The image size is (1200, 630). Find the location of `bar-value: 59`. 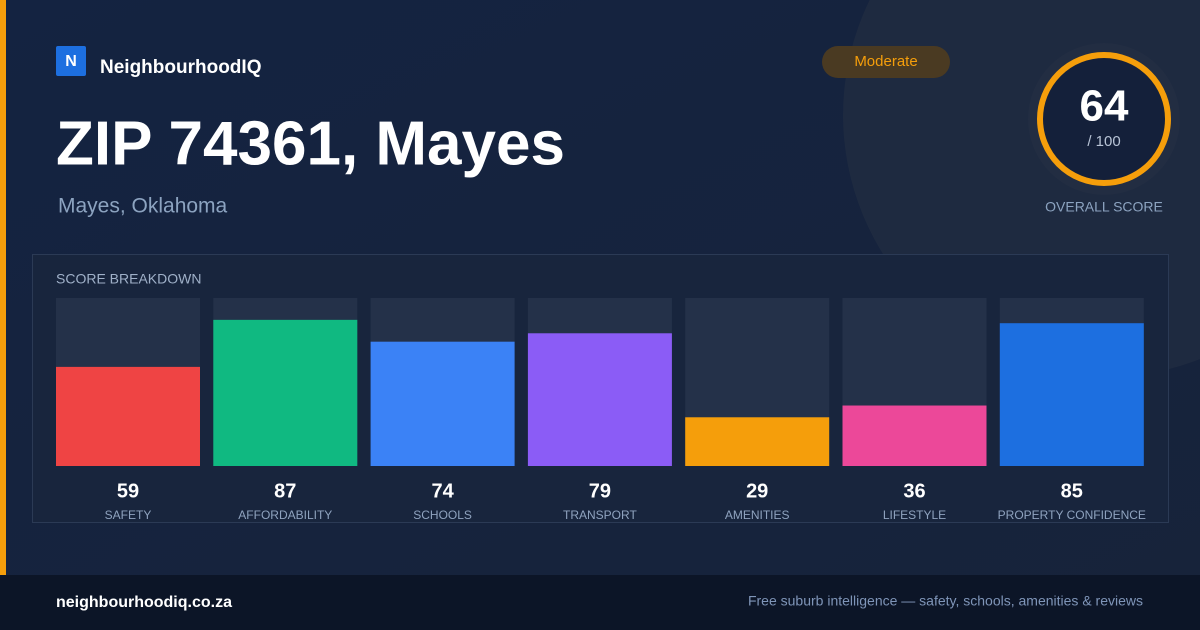

bar-value: 59 is located at coordinates (128, 491).